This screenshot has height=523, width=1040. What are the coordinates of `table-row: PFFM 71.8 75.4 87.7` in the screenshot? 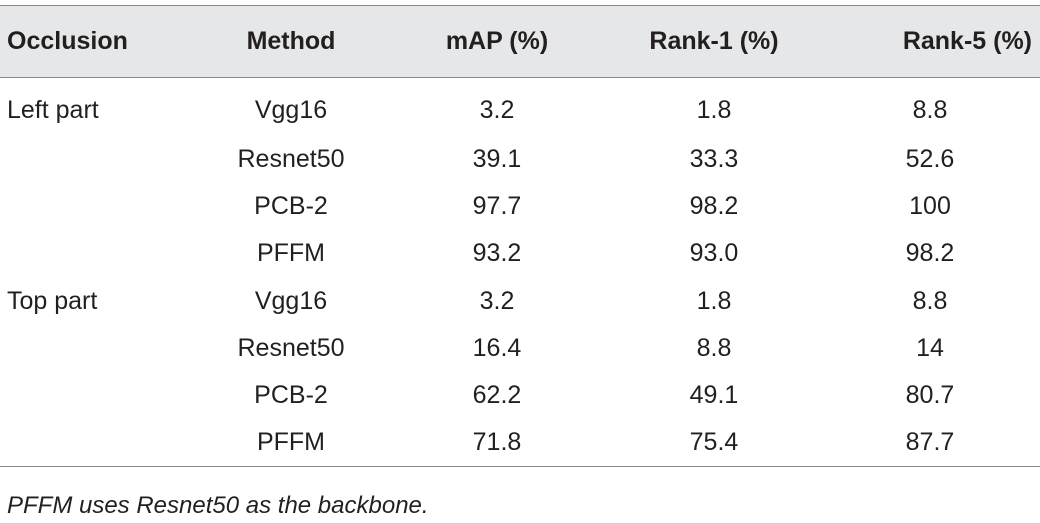 It's located at (520, 443).